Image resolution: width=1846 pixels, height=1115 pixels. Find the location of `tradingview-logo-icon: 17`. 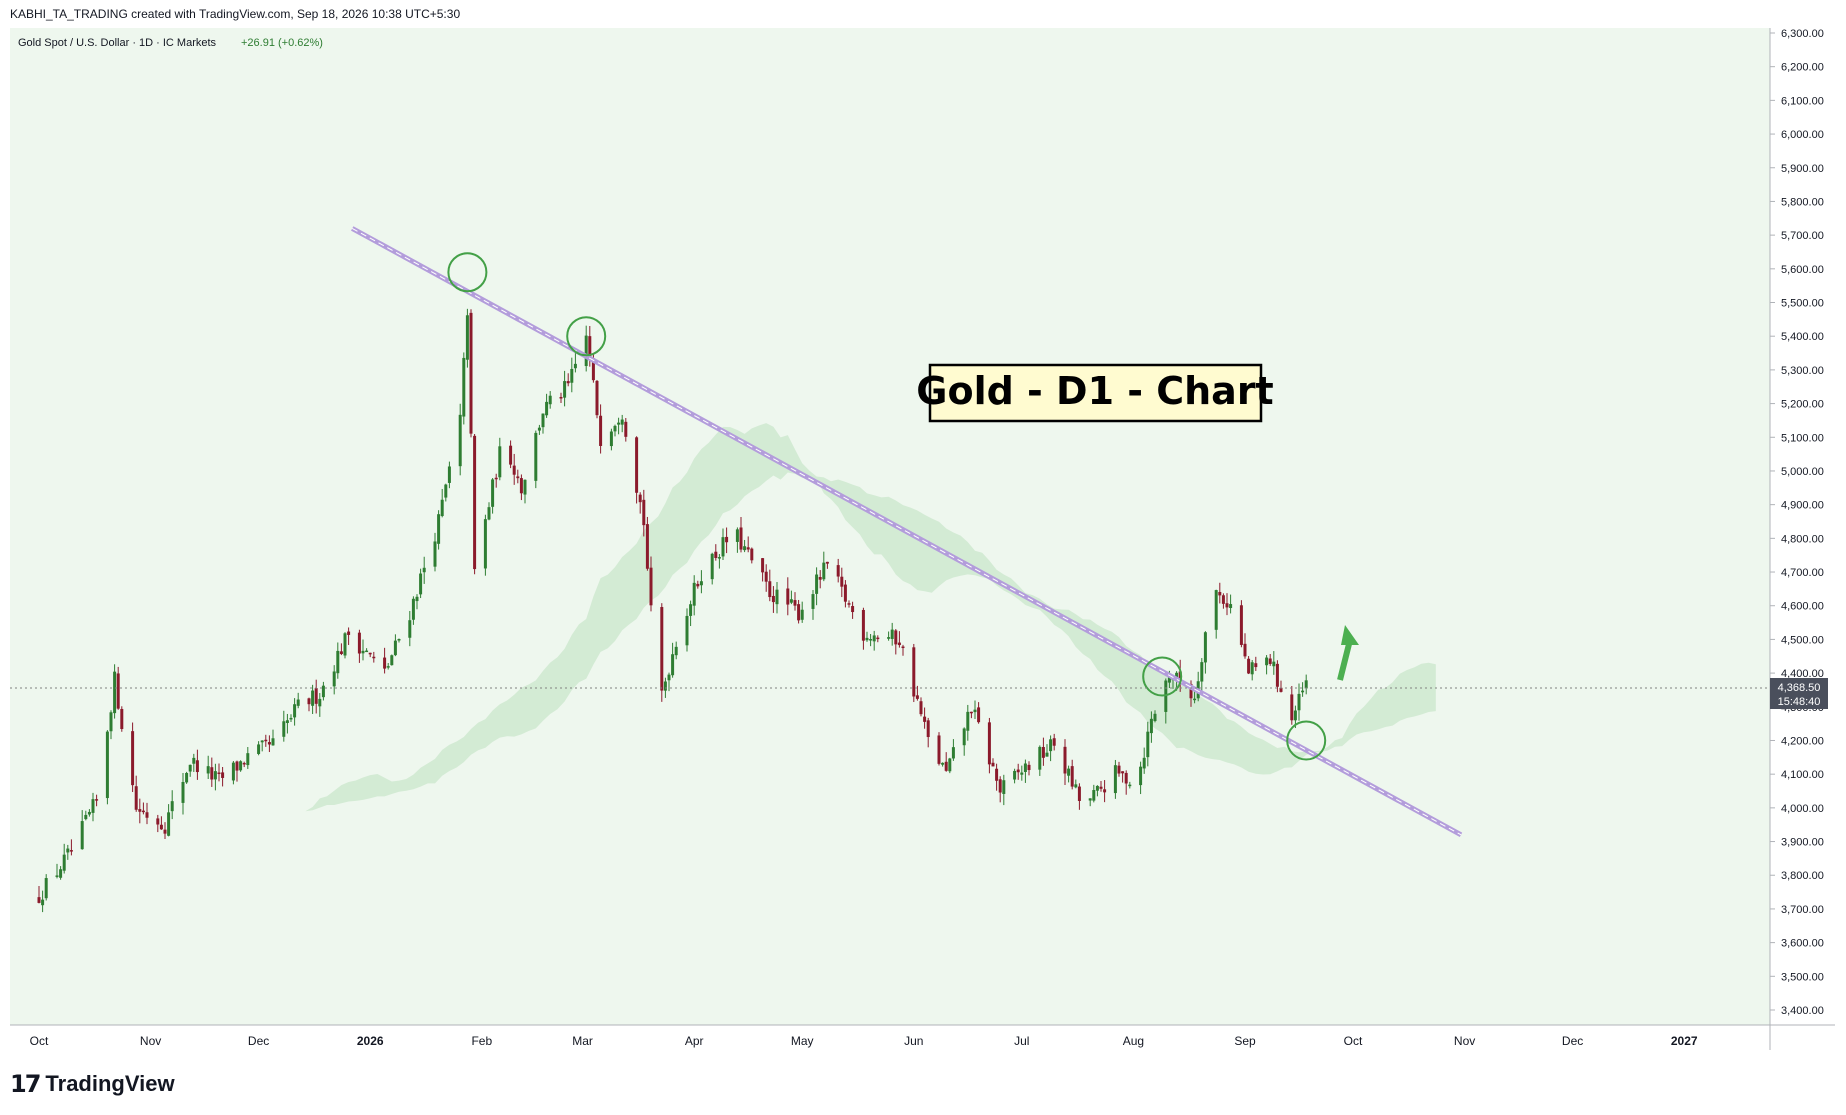

tradingview-logo-icon: 17 is located at coordinates (25, 1084).